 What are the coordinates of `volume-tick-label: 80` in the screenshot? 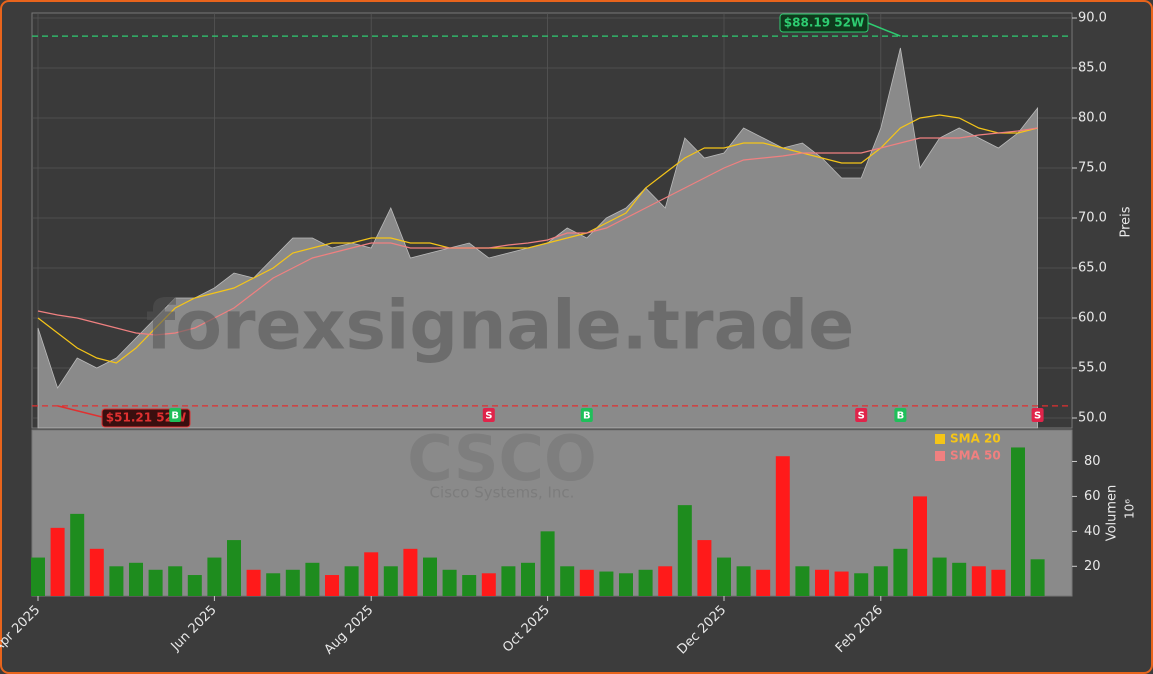 It's located at (1092, 461).